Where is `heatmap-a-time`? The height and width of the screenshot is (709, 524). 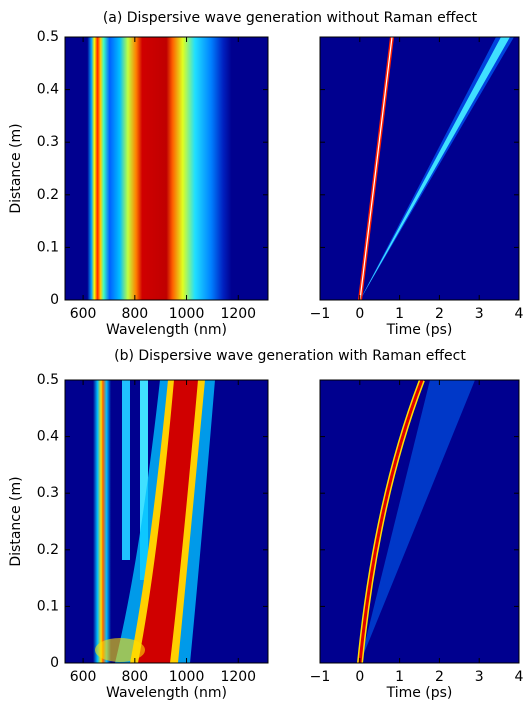 heatmap-a-time is located at coordinates (419, 168).